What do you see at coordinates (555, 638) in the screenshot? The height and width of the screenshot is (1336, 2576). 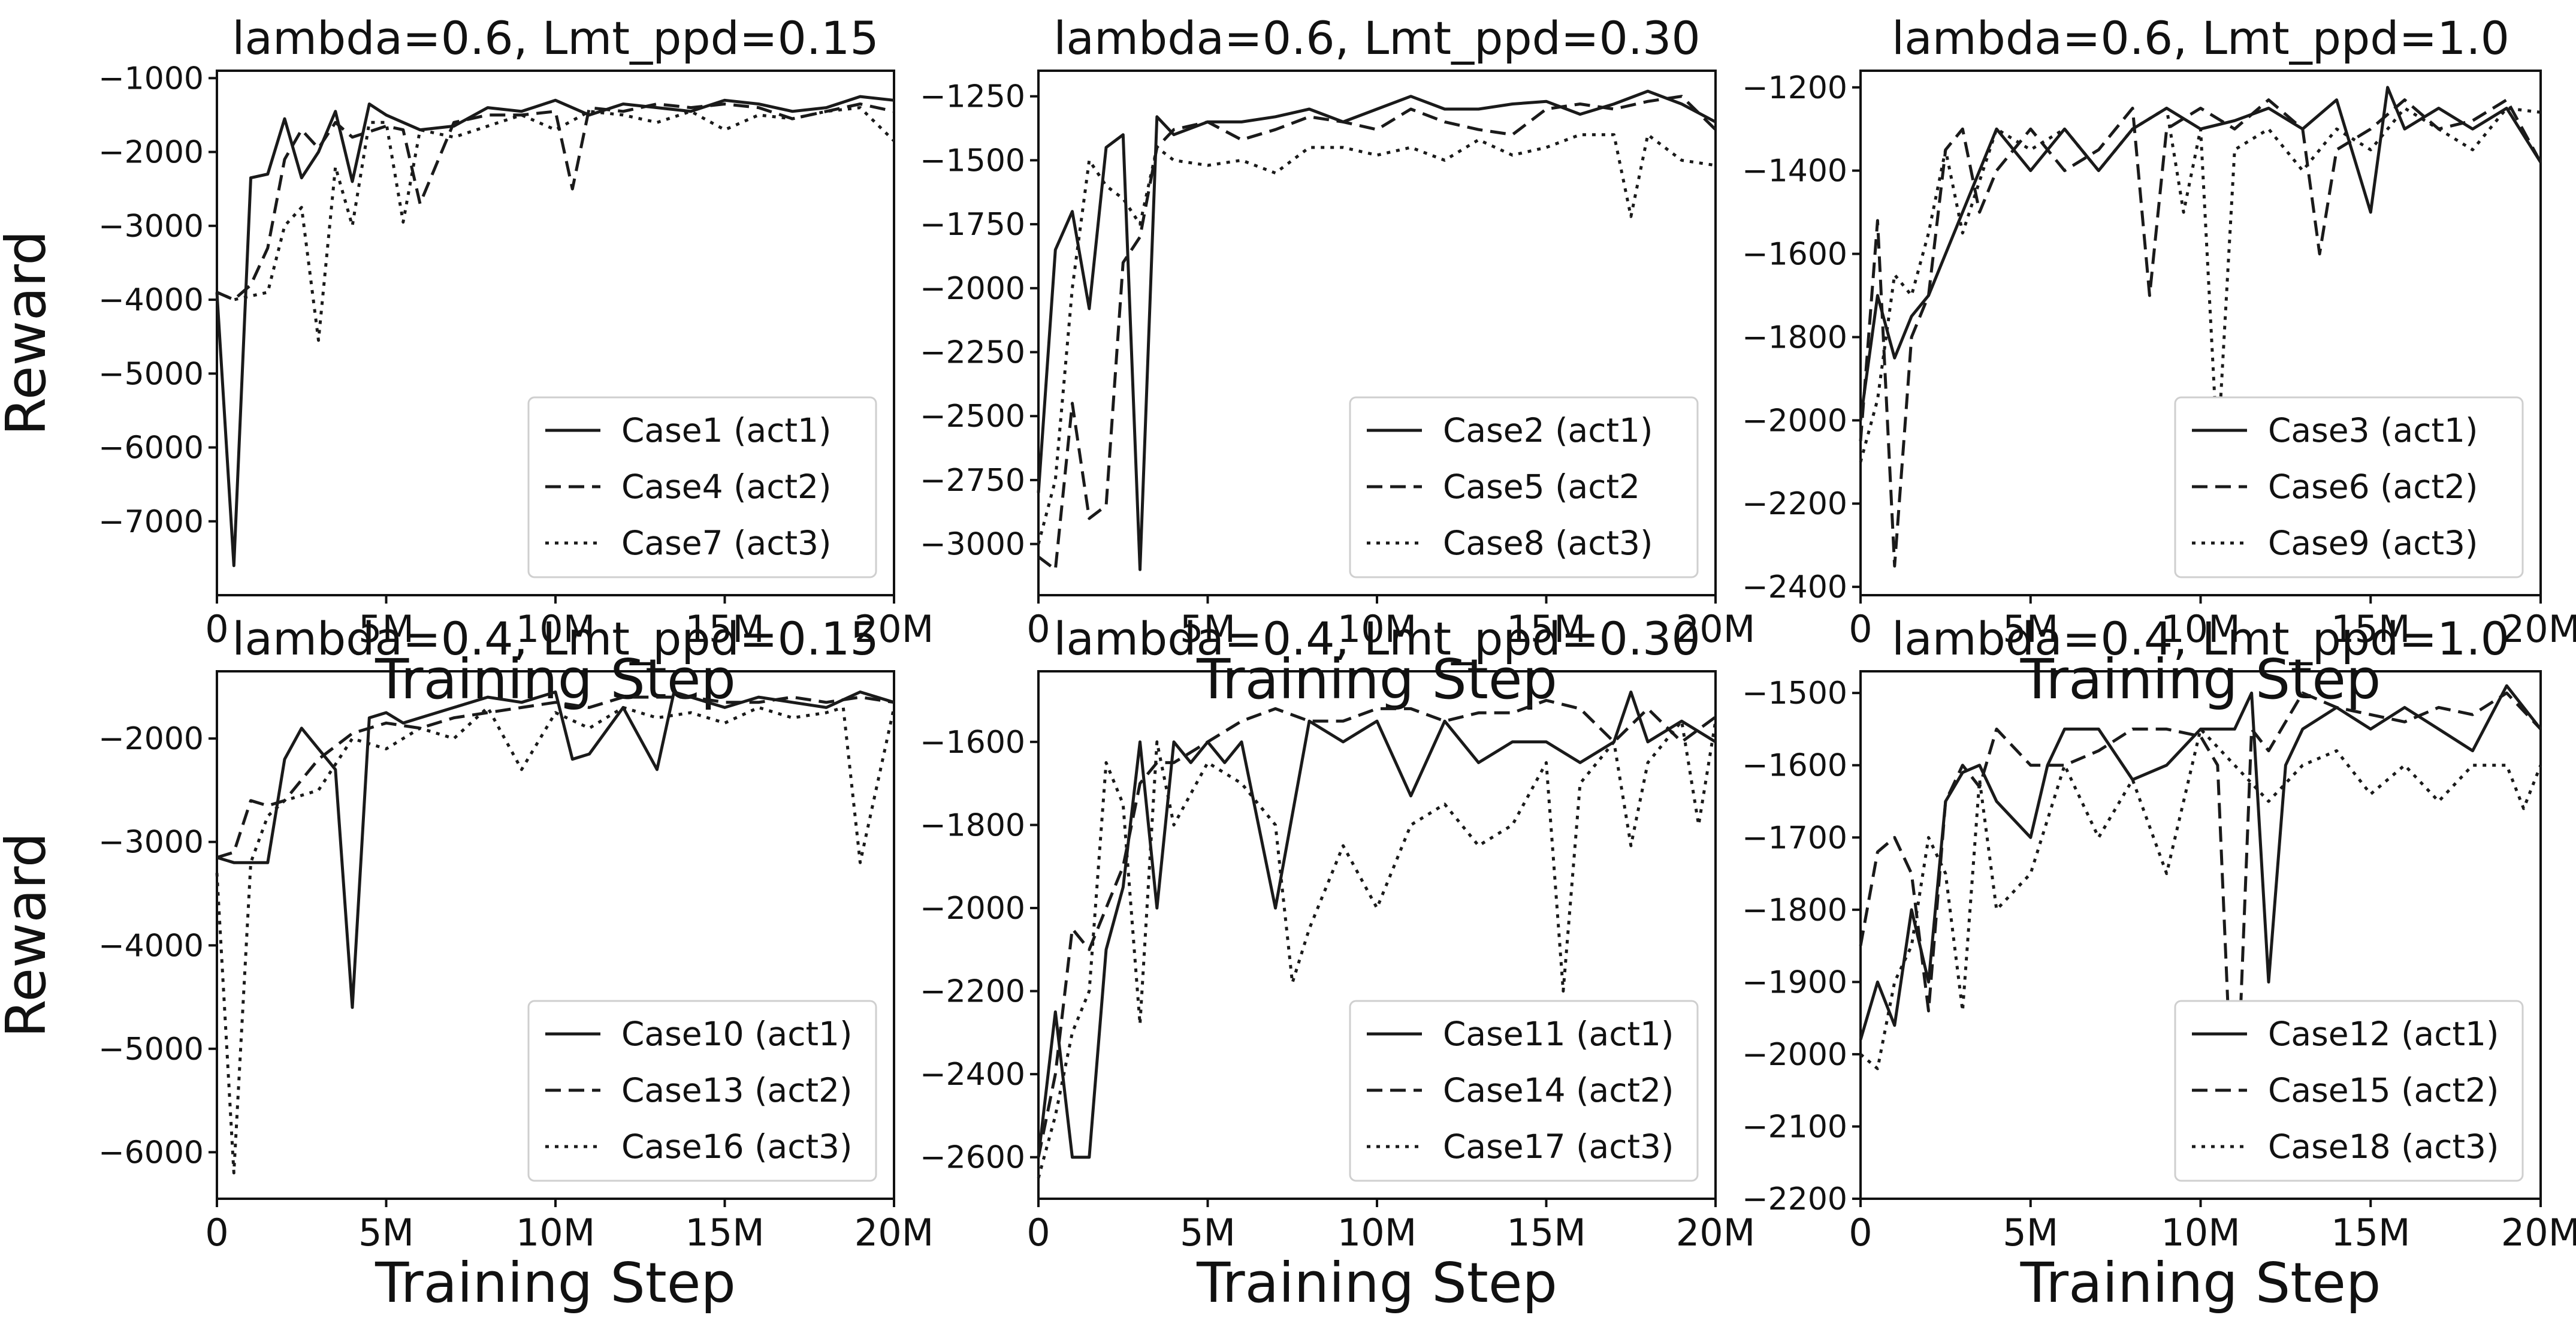 I see `chart-title: lambda=0.4, Lmt_ppd=0.15` at bounding box center [555, 638].